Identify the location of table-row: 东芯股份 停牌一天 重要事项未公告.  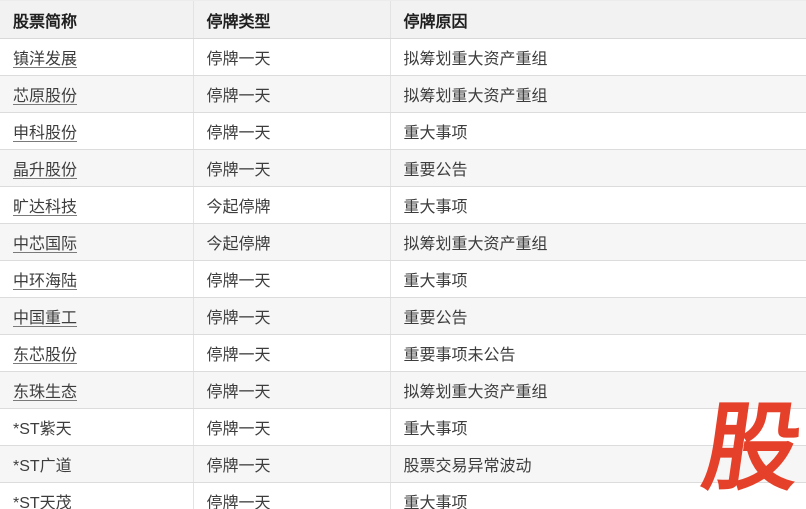
(403, 353).